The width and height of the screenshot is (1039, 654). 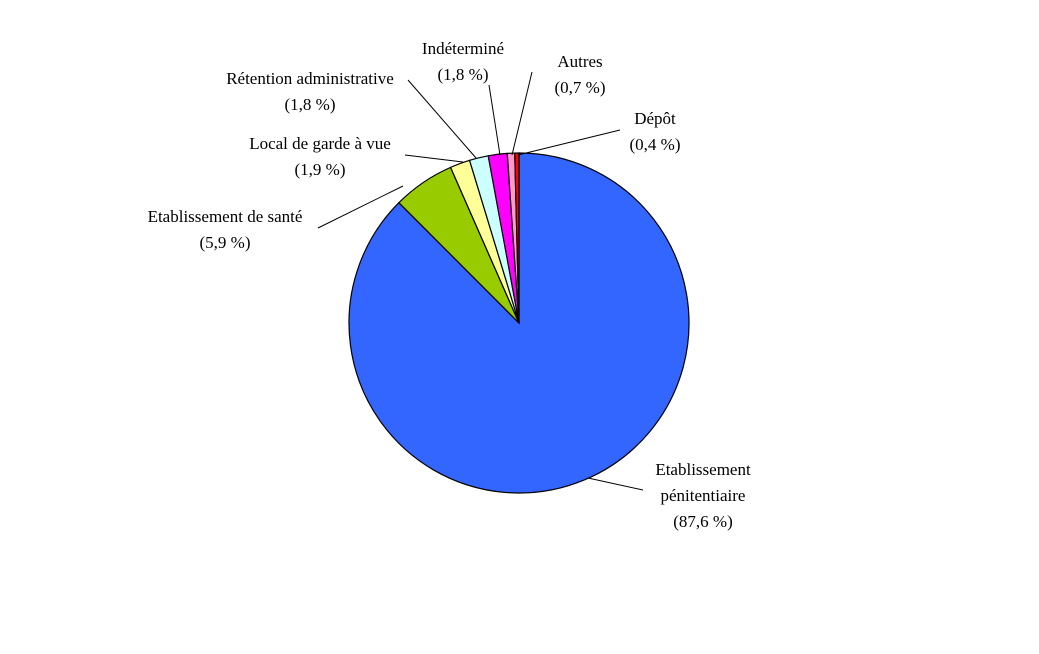 What do you see at coordinates (580, 87) in the screenshot?
I see `slice-value-label: (0,7 %)` at bounding box center [580, 87].